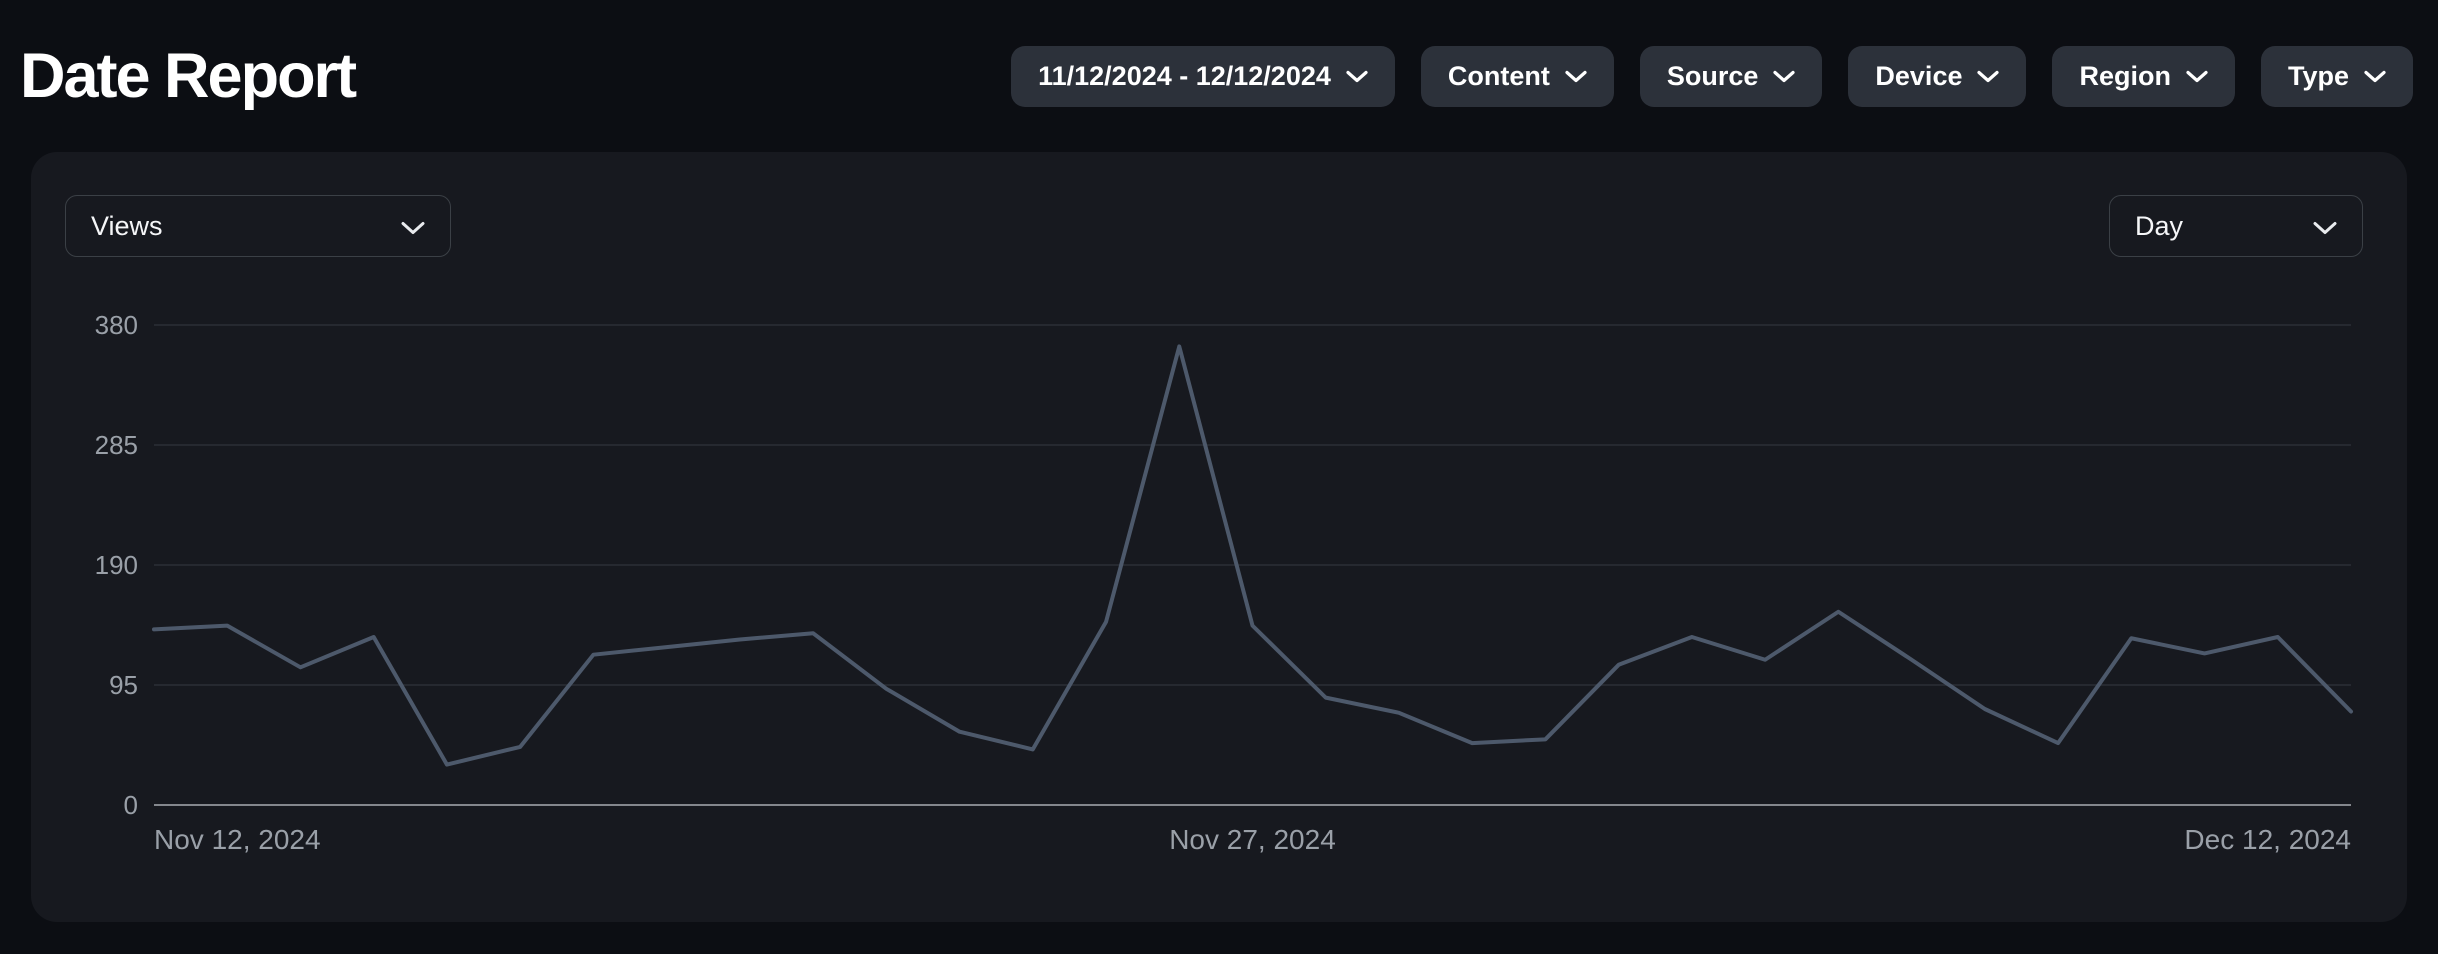 This screenshot has height=954, width=2438. Describe the element at coordinates (237, 839) in the screenshot. I see `x-axis-tick-label: Nov 12, 2024` at that location.